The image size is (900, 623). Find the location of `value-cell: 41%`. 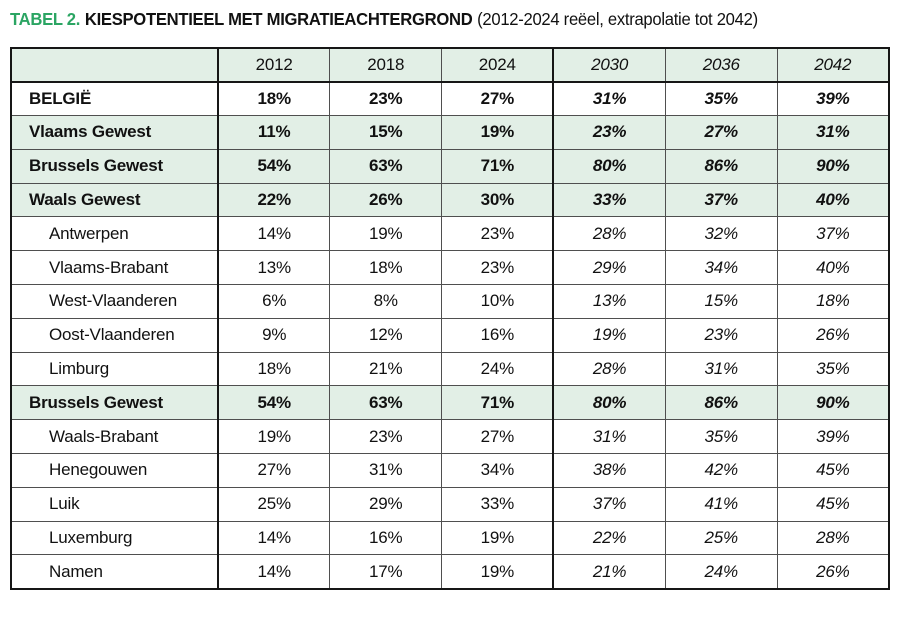

value-cell: 41% is located at coordinates (721, 504).